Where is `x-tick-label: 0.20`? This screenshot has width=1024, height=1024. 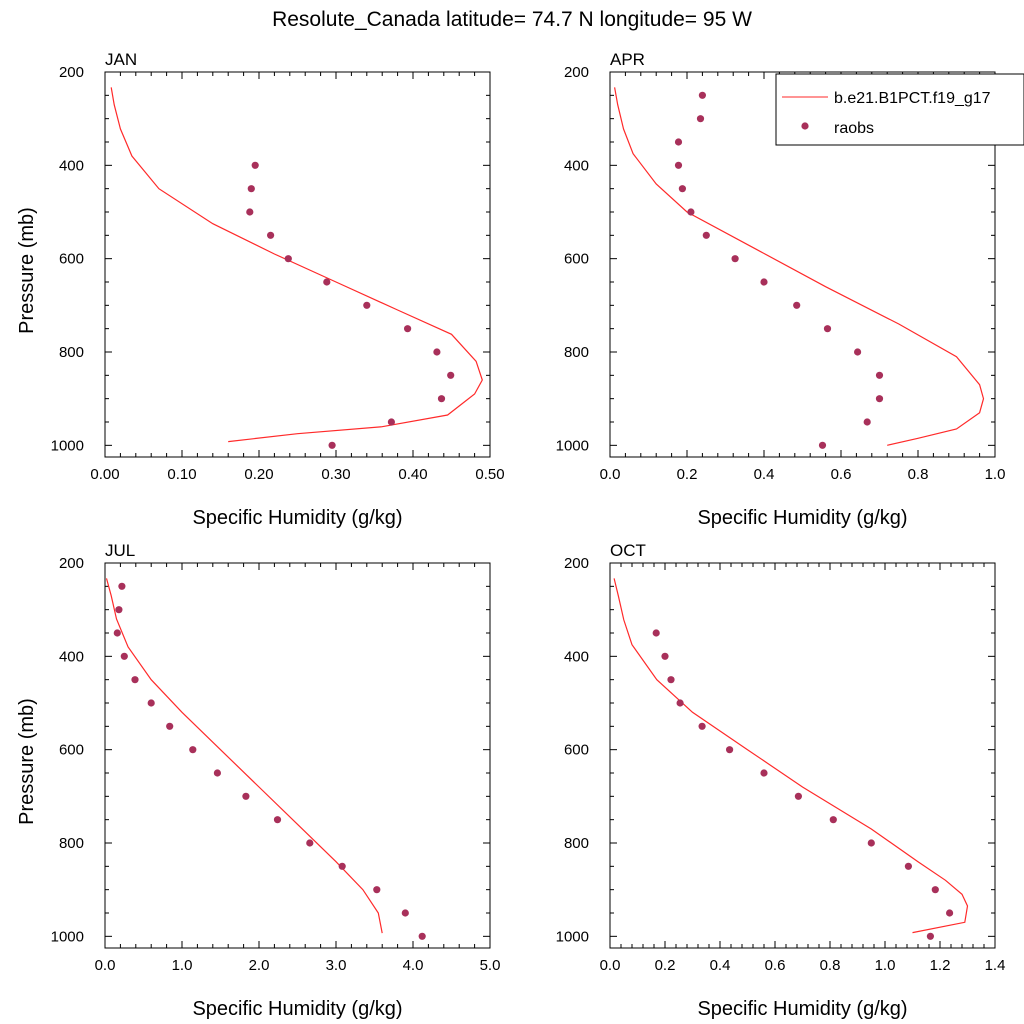 x-tick-label: 0.20 is located at coordinates (258, 474).